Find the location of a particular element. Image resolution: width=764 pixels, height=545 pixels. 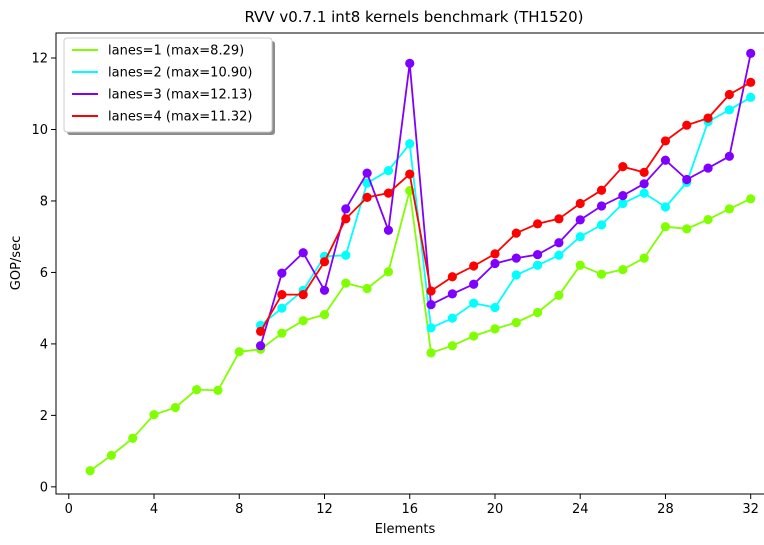

y-axis-label: GOP/sec is located at coordinates (16, 263).